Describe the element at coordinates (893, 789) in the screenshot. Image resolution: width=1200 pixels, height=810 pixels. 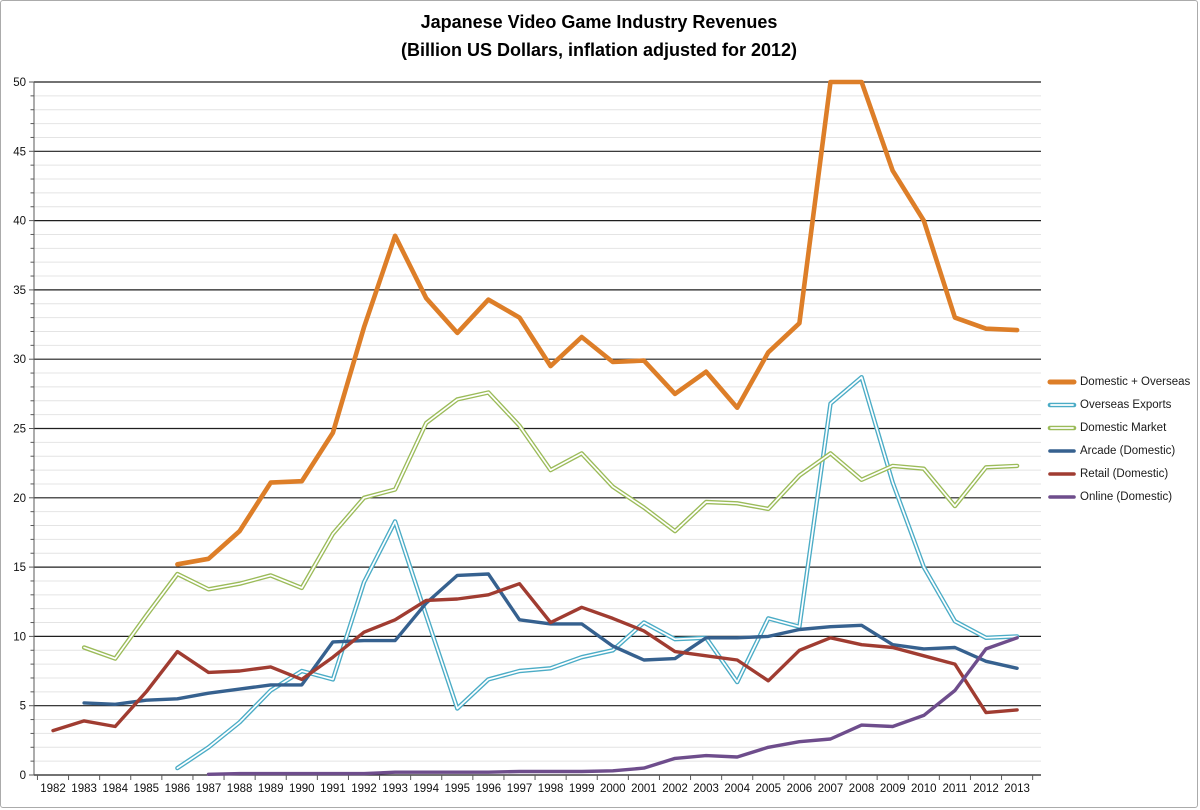
I see `x-axis-label: 2009` at that location.